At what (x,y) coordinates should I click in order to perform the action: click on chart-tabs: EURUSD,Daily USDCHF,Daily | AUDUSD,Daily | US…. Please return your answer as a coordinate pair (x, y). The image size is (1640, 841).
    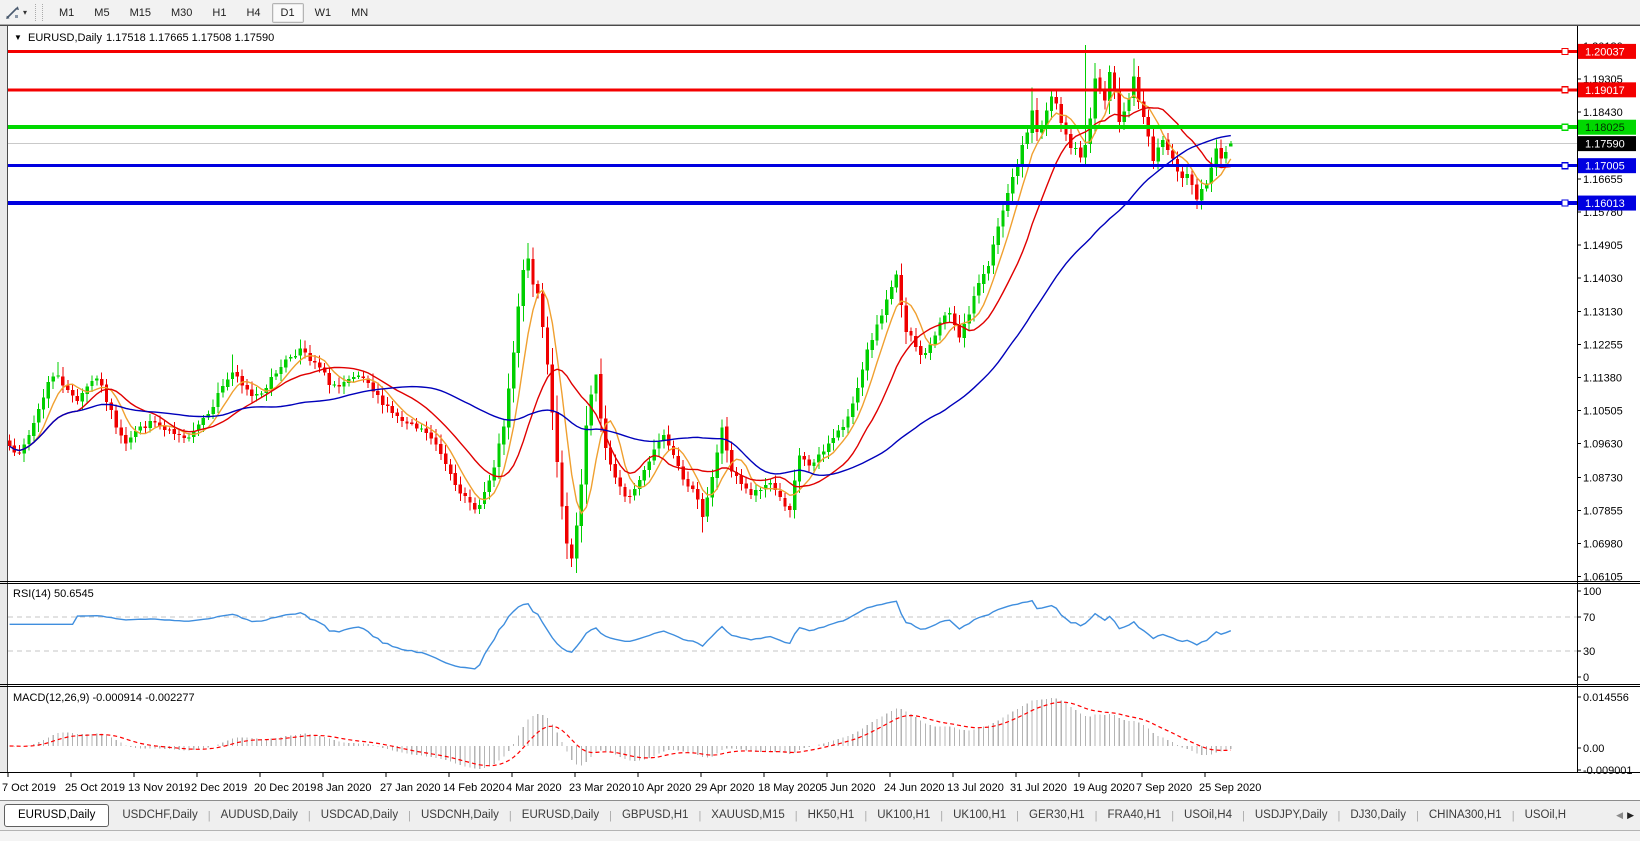
    Looking at the image, I should click on (805, 816).